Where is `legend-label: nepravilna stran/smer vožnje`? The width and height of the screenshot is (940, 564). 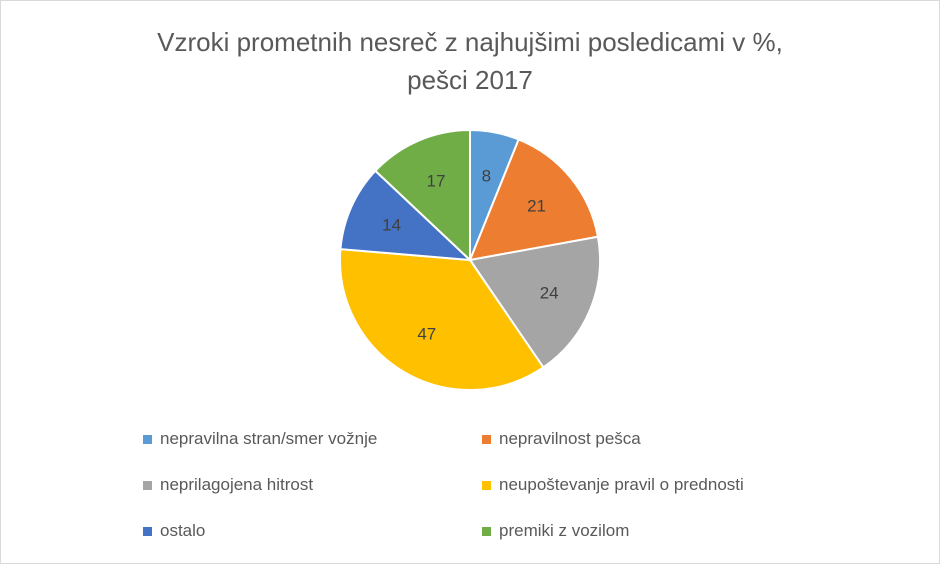
legend-label: nepravilna stran/smer vožnje is located at coordinates (269, 438).